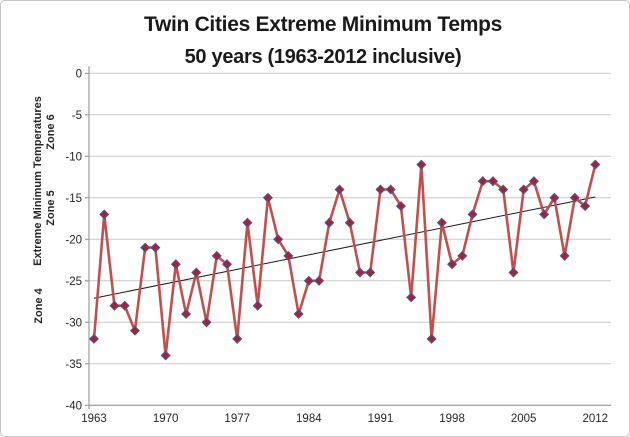  What do you see at coordinates (94, 419) in the screenshot?
I see `x-tick-label: 1963` at bounding box center [94, 419].